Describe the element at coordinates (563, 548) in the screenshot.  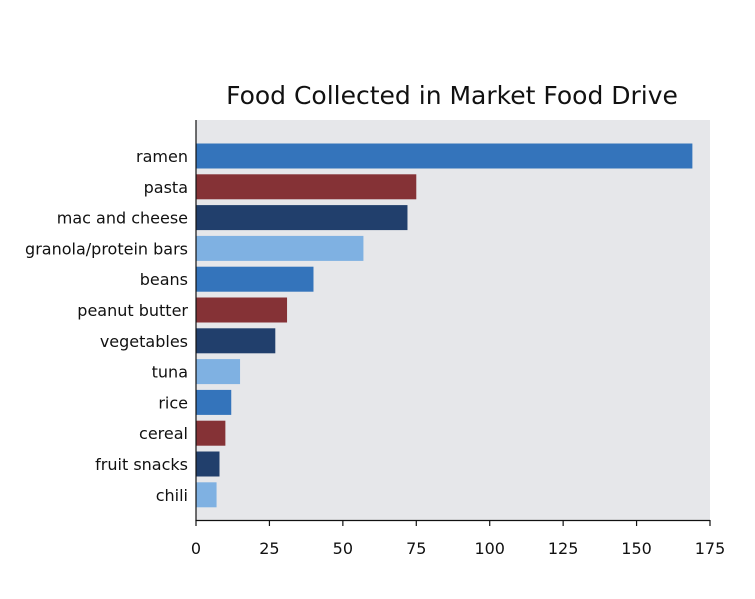
I see `x-tick-label: 125` at that location.